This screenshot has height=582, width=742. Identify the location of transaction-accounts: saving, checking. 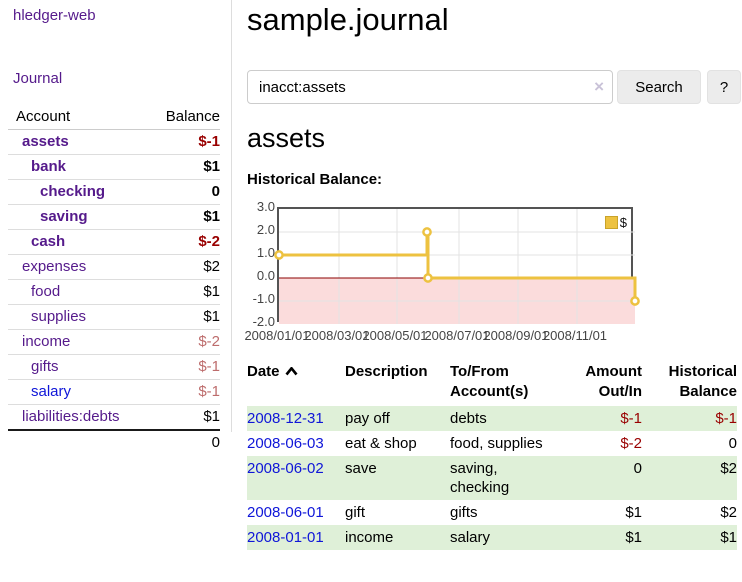
(506, 478).